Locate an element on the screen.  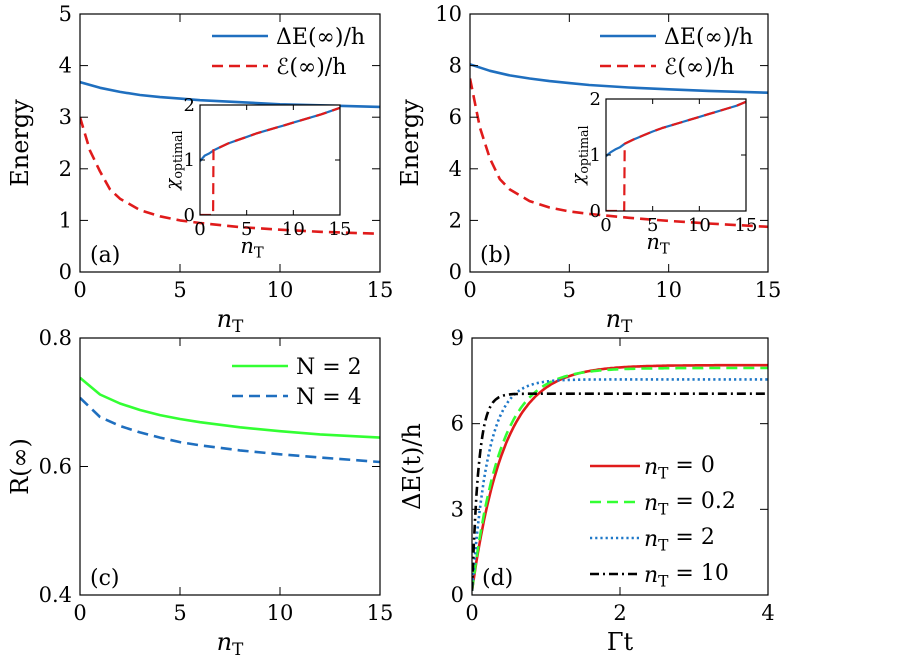
legend-label: nT = 10 is located at coordinates (686, 576).